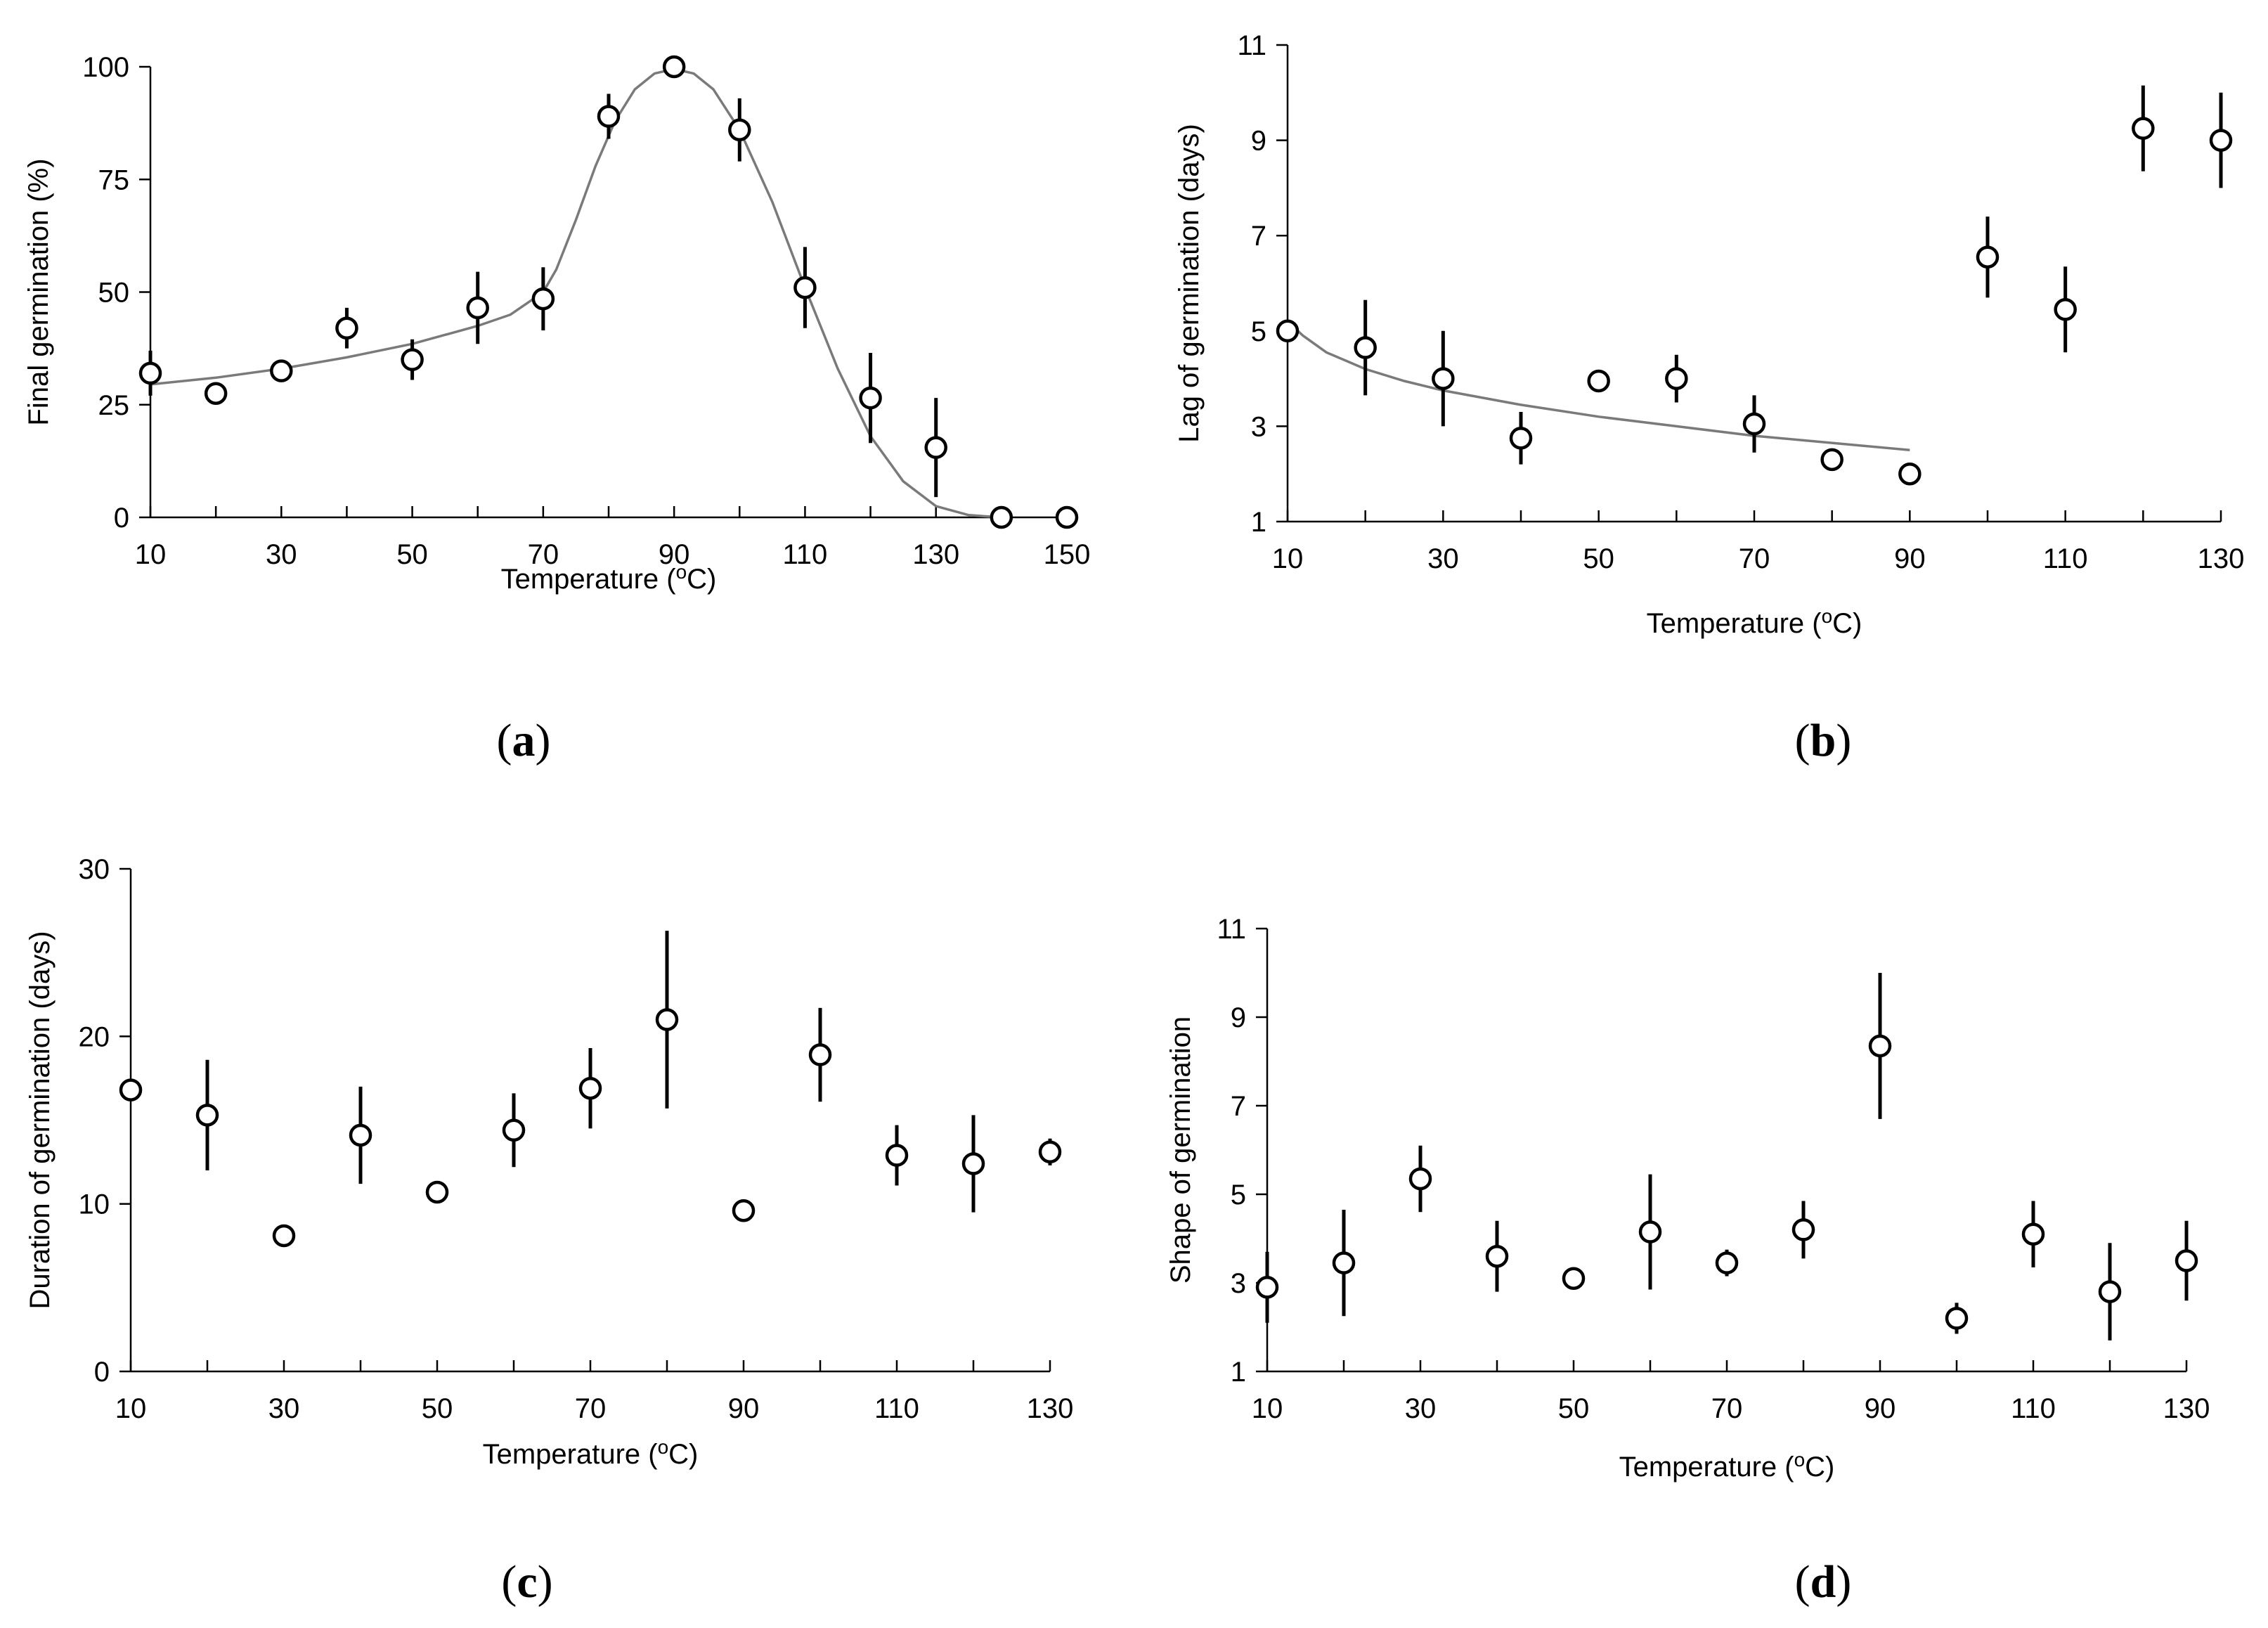 This screenshot has height=1628, width=2268. Describe the element at coordinates (1067, 554) in the screenshot. I see `x-tick-label: 150` at that location.